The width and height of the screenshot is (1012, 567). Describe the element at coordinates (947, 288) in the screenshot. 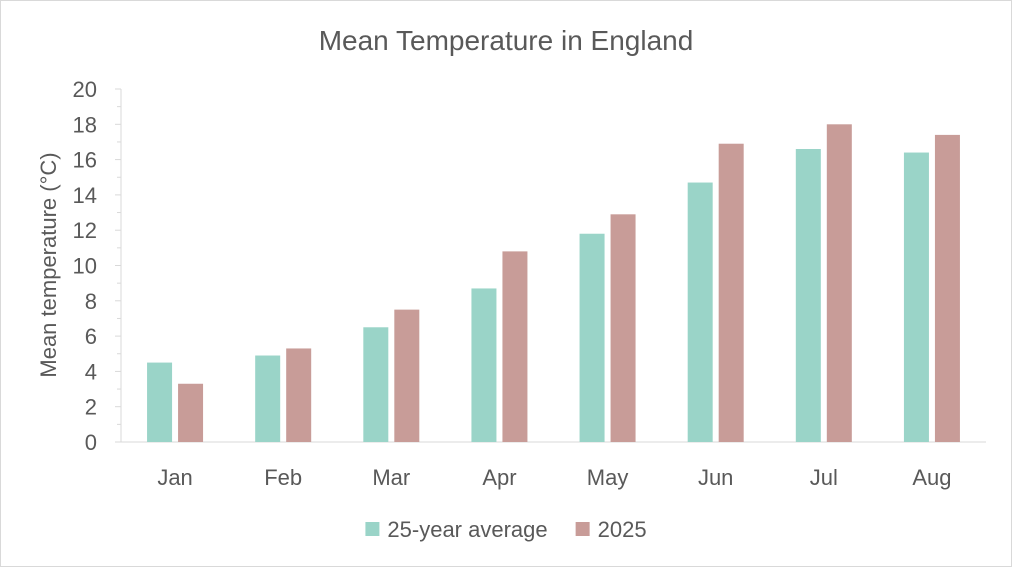

I see `bar-2025-aug` at that location.